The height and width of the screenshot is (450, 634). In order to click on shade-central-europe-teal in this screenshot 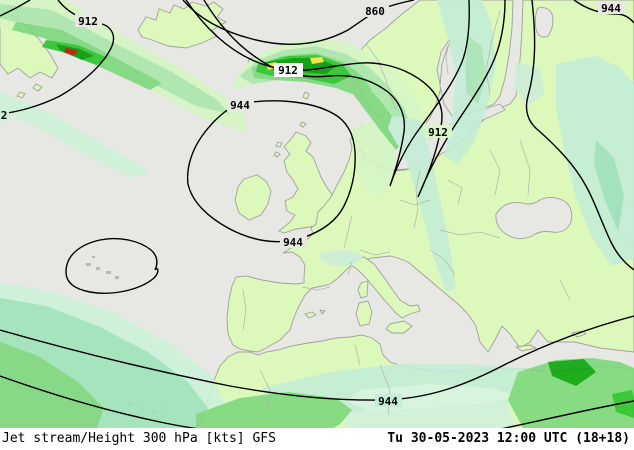, I will do `click(422, 204)`.